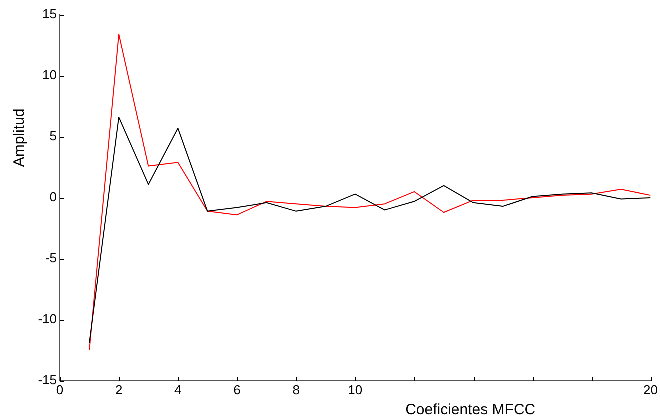  I want to click on y-tick-label: 15, so click(49, 14).